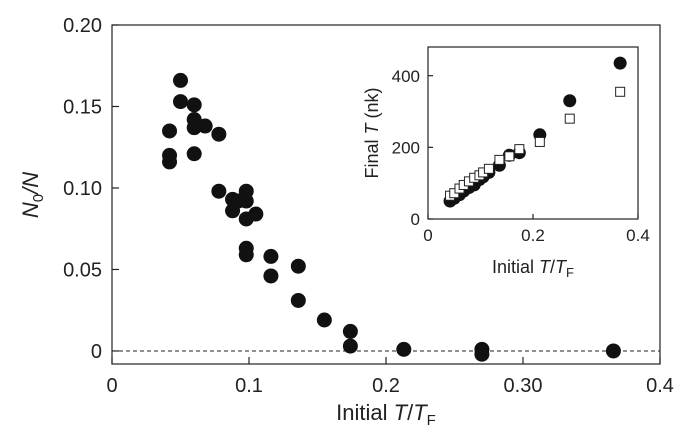 This screenshot has width=685, height=438. What do you see at coordinates (533, 235) in the screenshot?
I see `inset-x-tick-label: 0.2` at bounding box center [533, 235].